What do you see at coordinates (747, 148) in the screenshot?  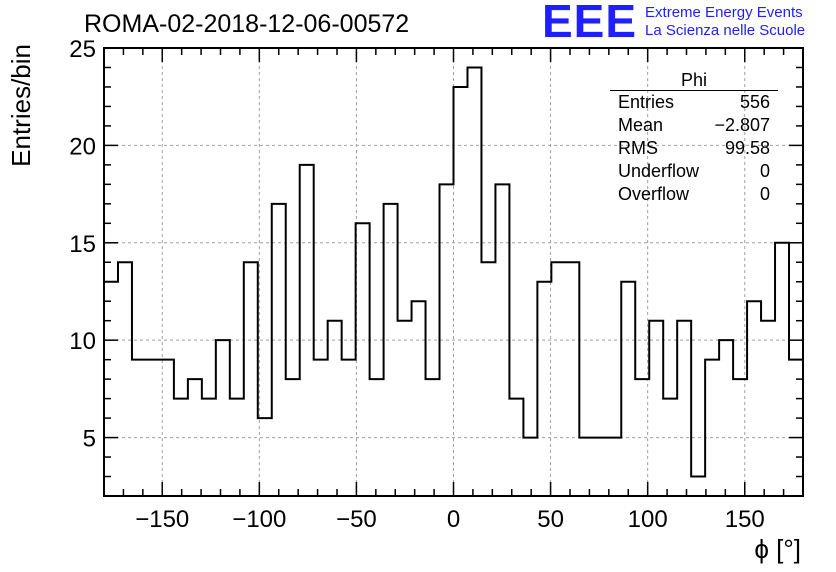 I see `stats-value: 99.58` at bounding box center [747, 148].